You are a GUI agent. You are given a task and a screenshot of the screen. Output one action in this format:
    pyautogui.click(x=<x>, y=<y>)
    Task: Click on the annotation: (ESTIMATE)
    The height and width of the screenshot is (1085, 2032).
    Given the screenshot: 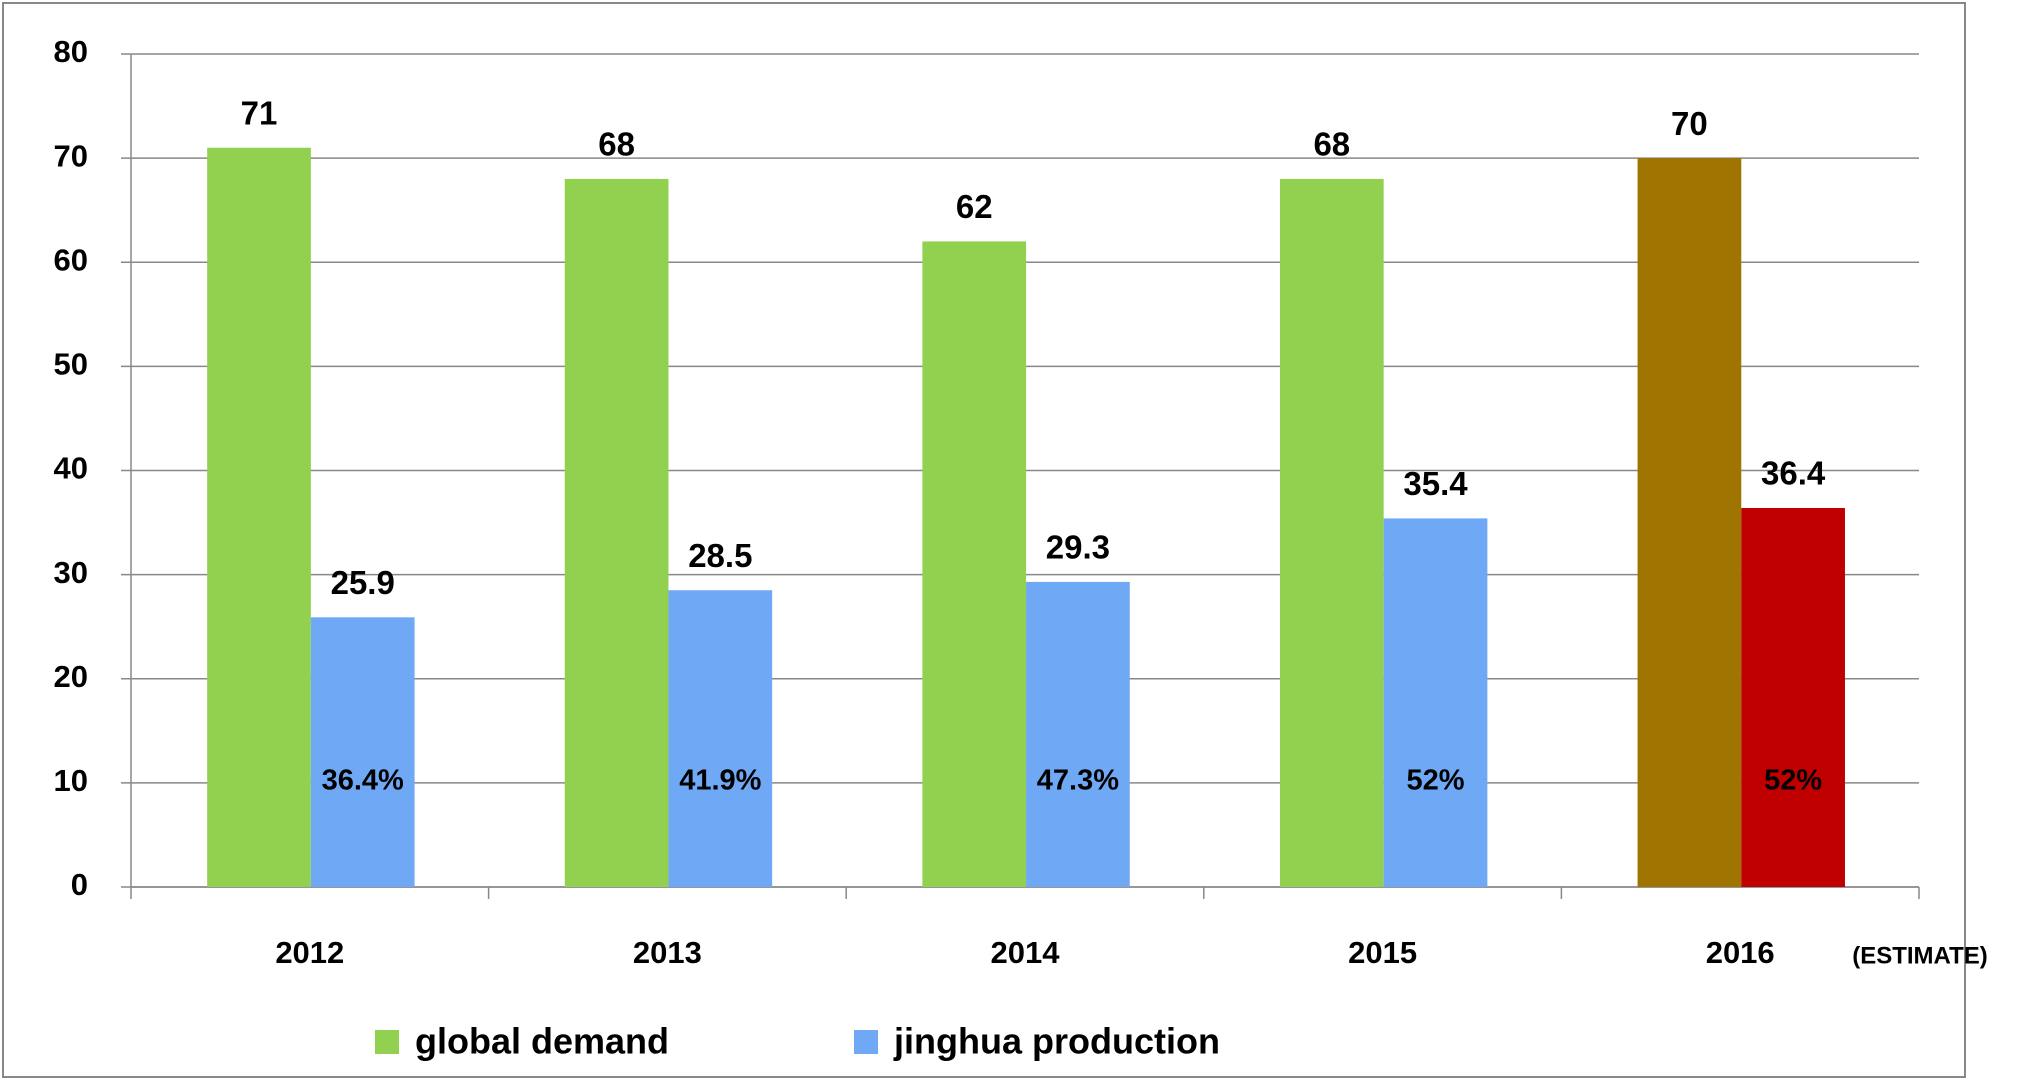 What is the action you would take?
    pyautogui.click(x=1920, y=955)
    